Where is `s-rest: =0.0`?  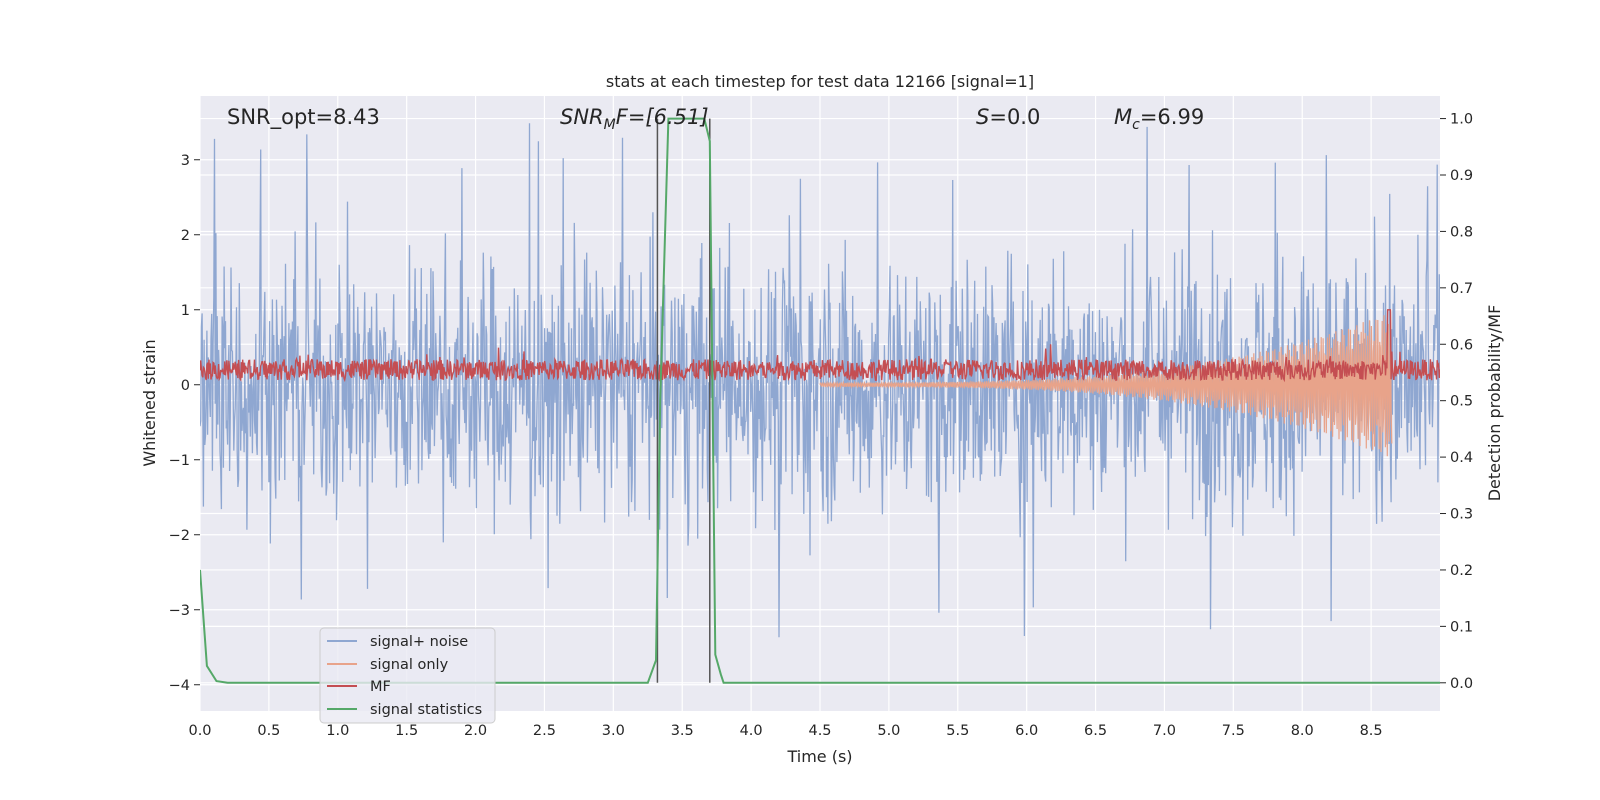 s-rest: =0.0 is located at coordinates (1014, 117).